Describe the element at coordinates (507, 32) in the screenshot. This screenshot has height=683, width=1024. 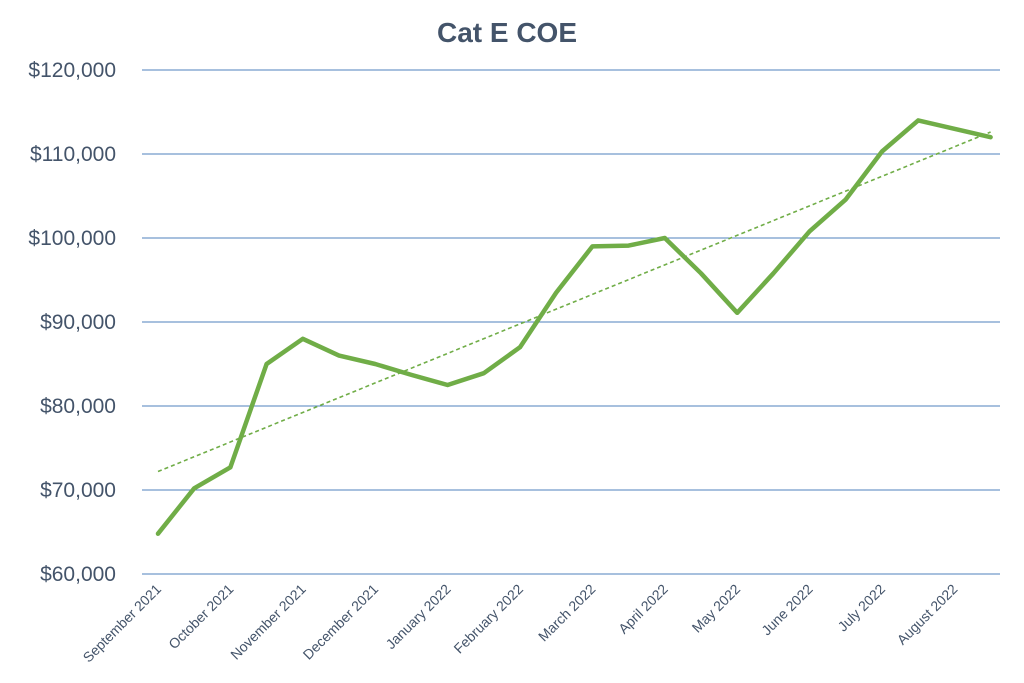
I see `chart-title: Cat E COE` at that location.